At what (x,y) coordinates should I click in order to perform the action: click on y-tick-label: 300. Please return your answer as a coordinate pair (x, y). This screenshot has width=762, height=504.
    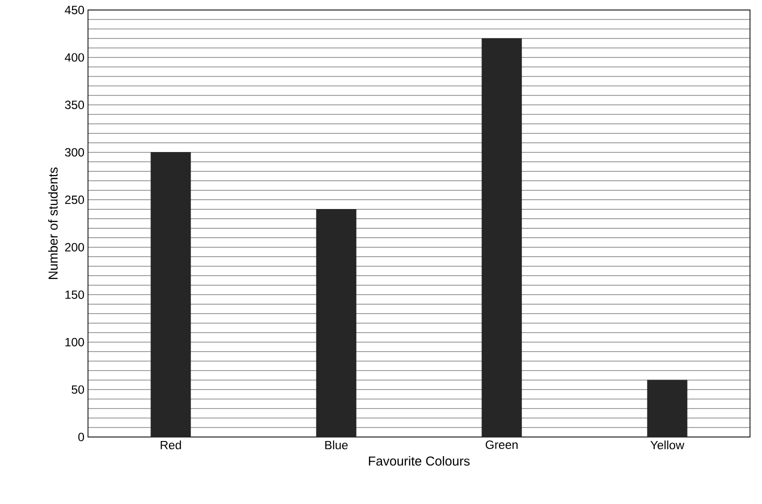
    Looking at the image, I should click on (74, 152).